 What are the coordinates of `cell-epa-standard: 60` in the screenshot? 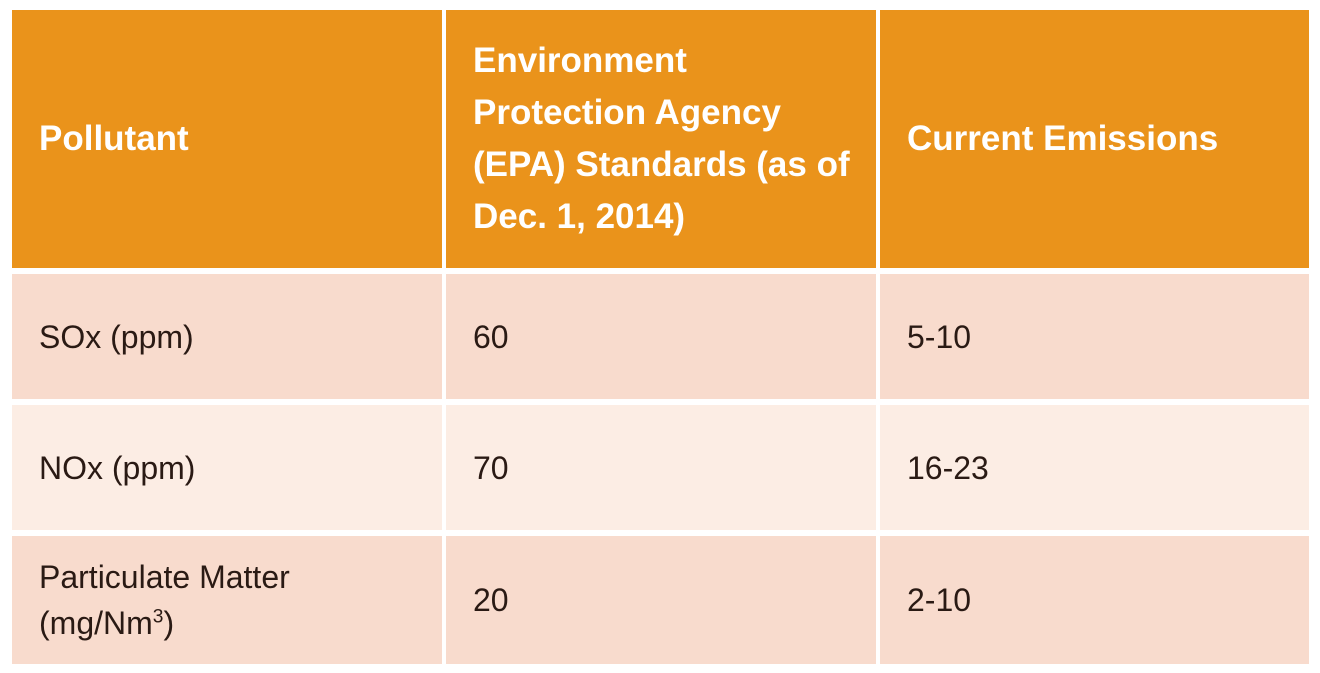 It's located at (661, 336).